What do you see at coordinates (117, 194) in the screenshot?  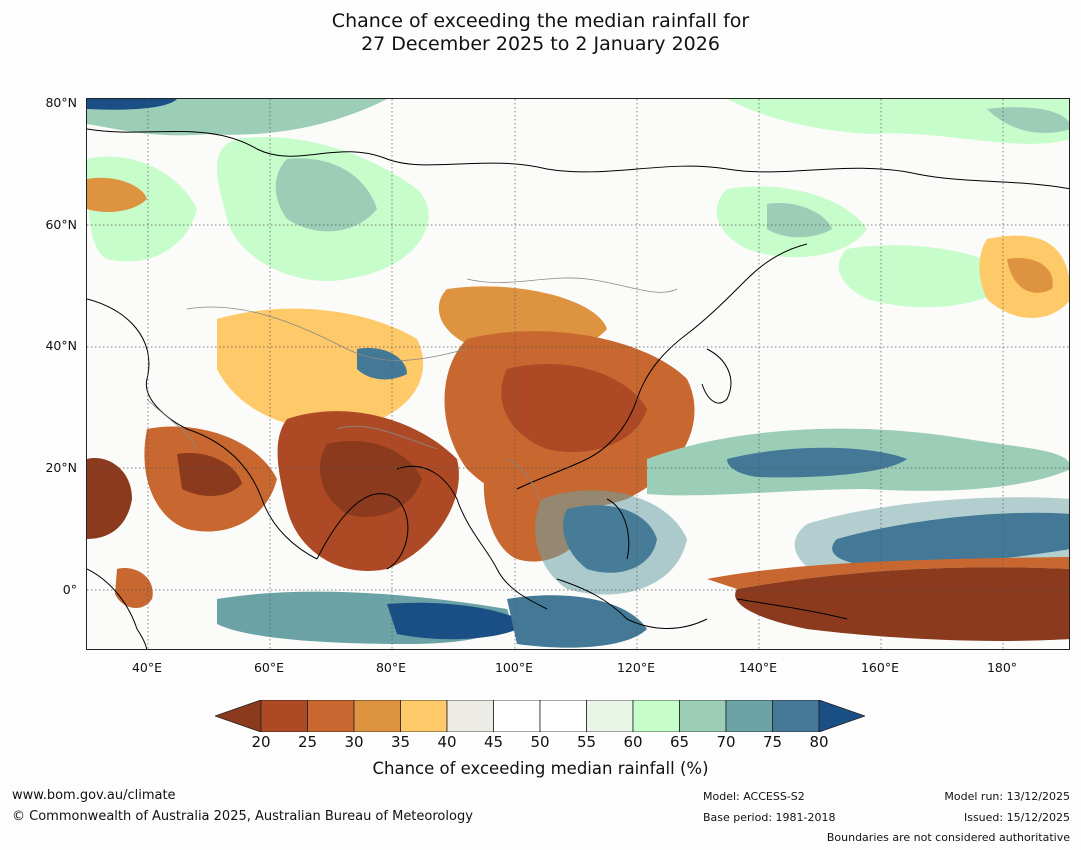 I see `region-nw-dry` at bounding box center [117, 194].